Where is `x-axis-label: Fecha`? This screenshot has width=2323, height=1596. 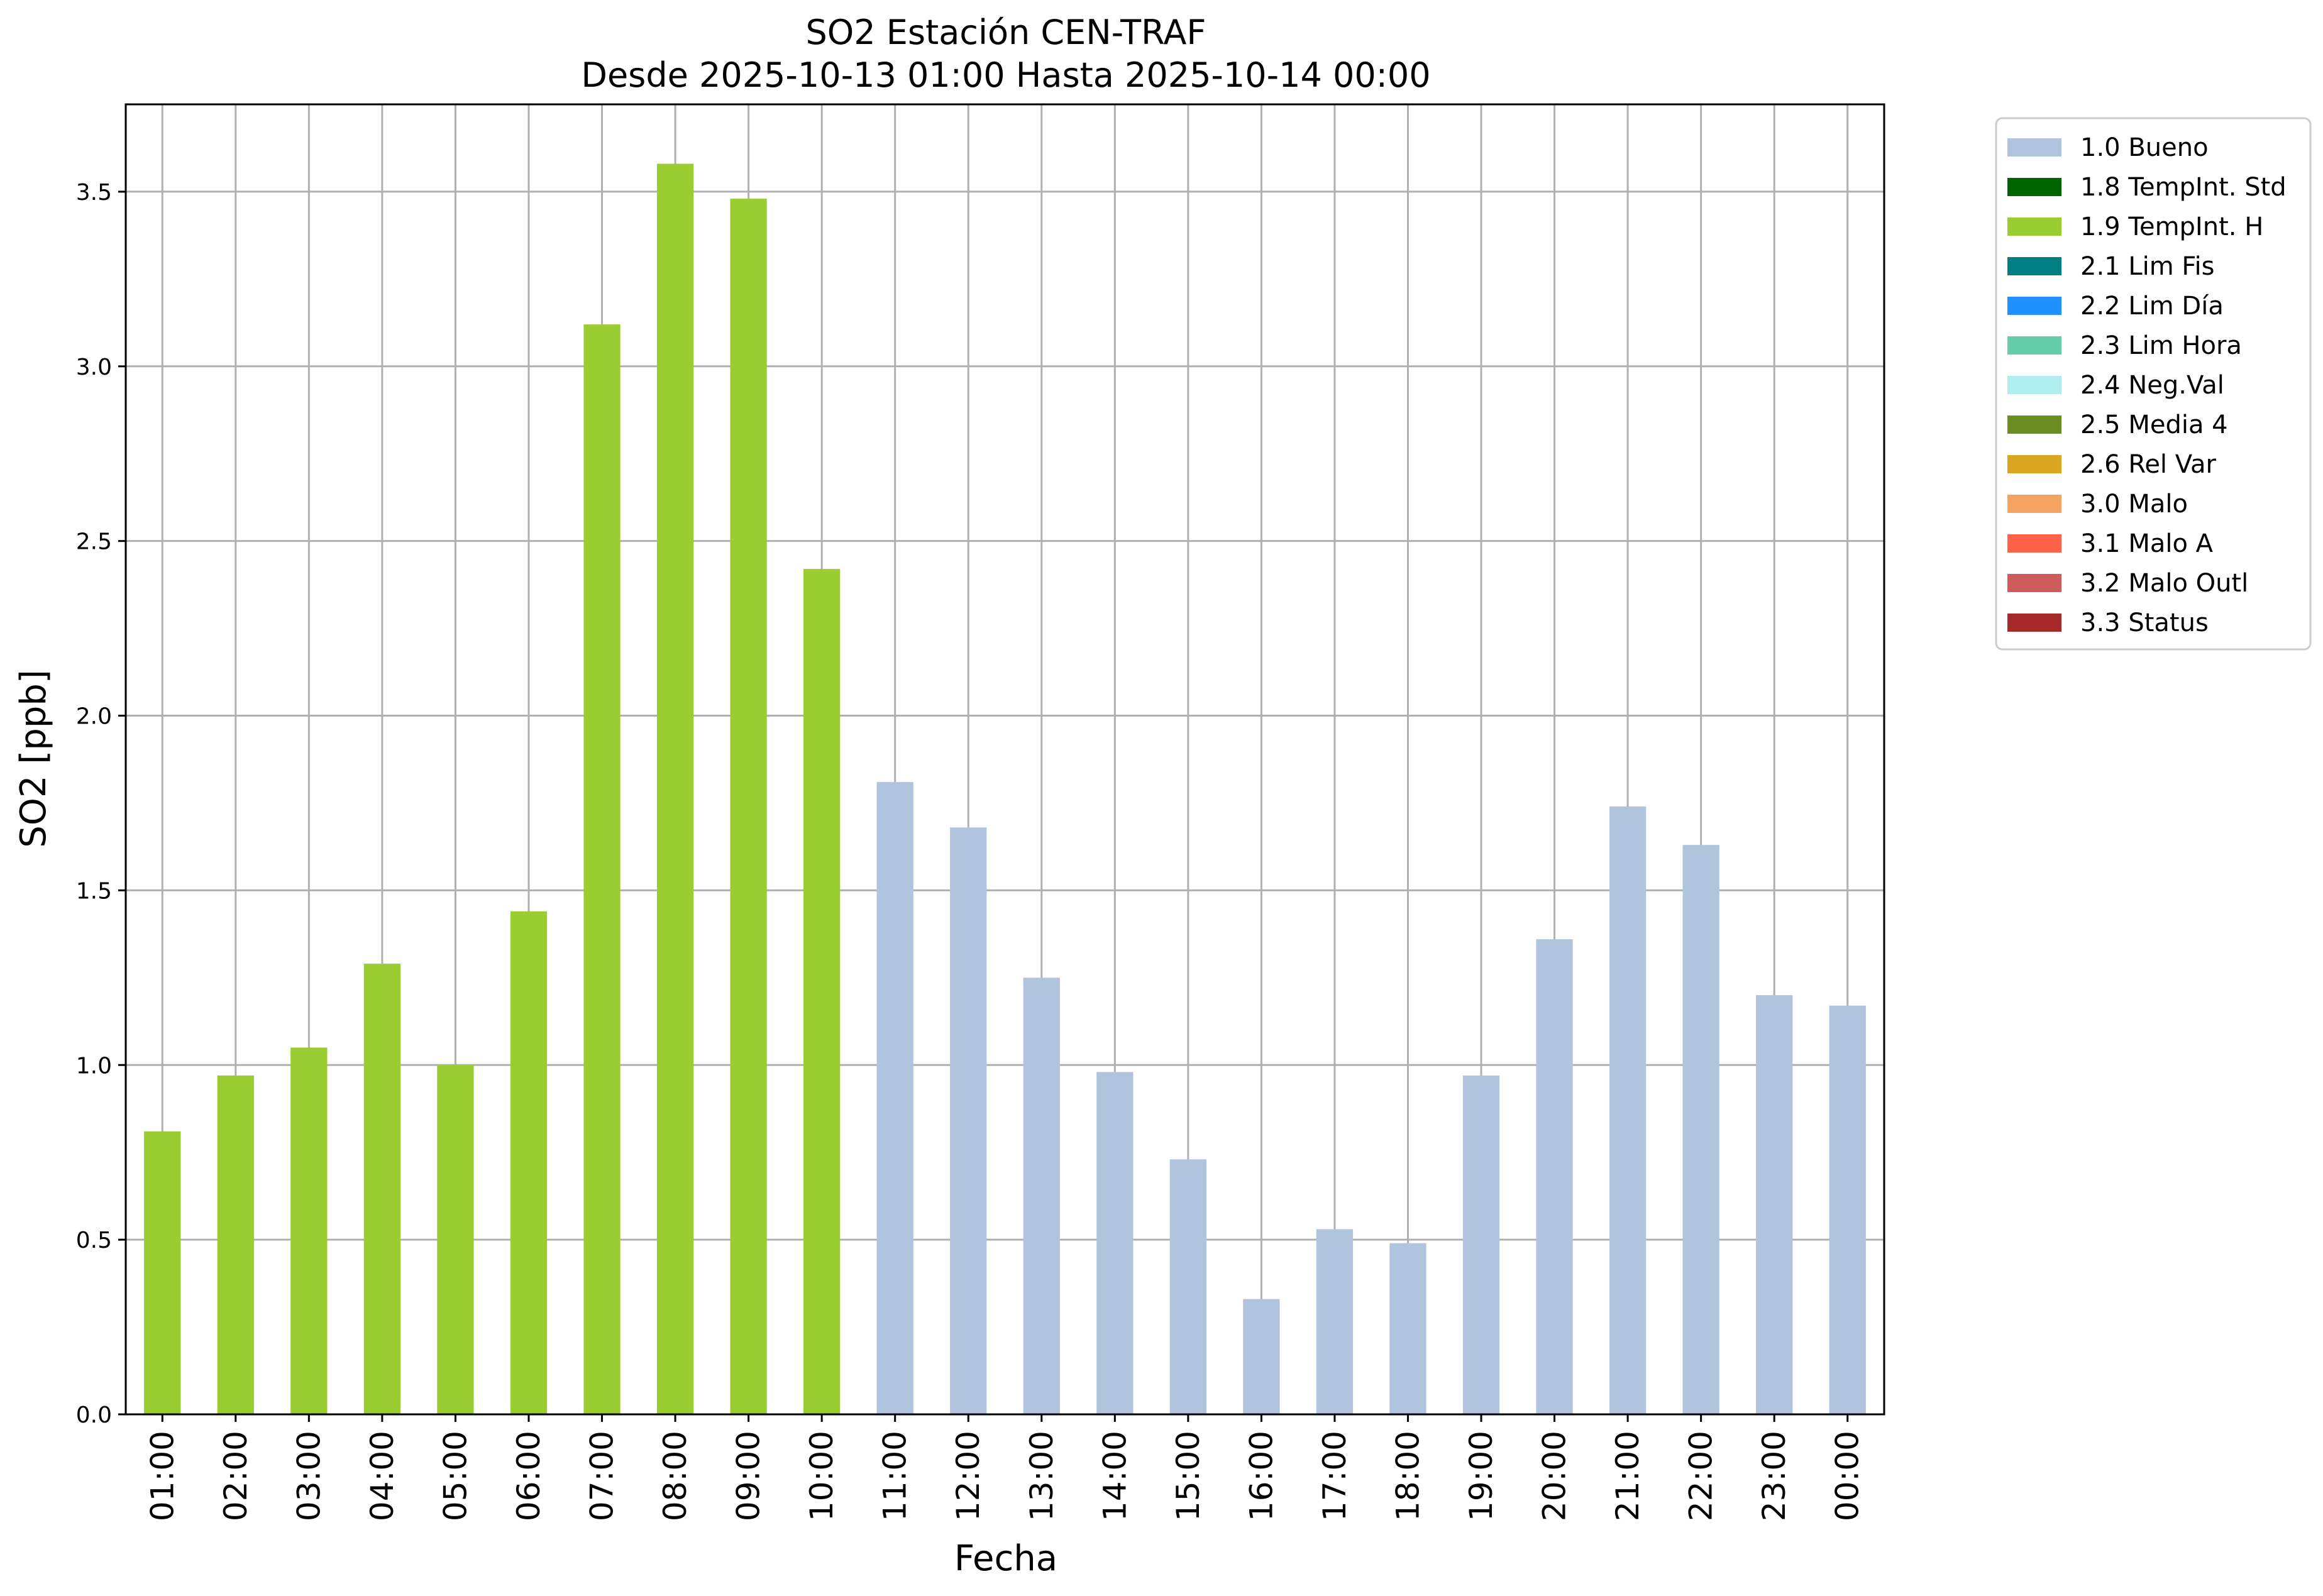 x-axis-label: Fecha is located at coordinates (1006, 1558).